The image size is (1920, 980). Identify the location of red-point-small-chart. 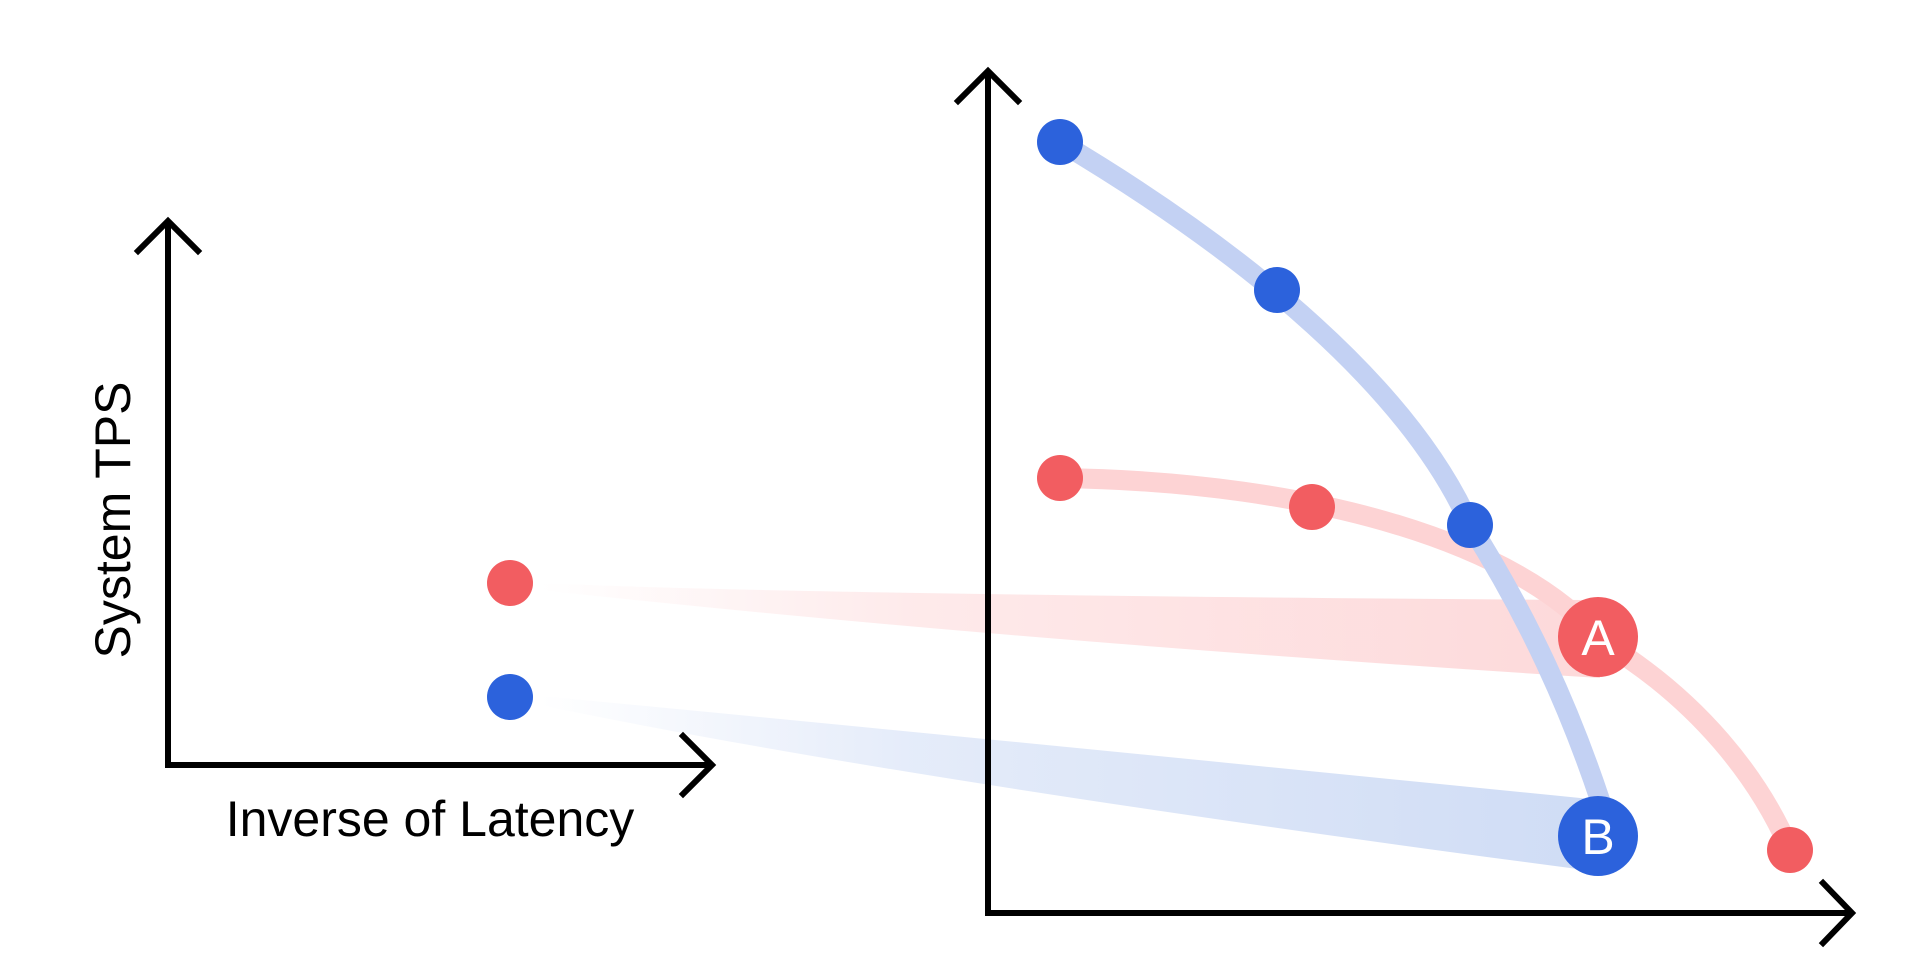
(510, 583).